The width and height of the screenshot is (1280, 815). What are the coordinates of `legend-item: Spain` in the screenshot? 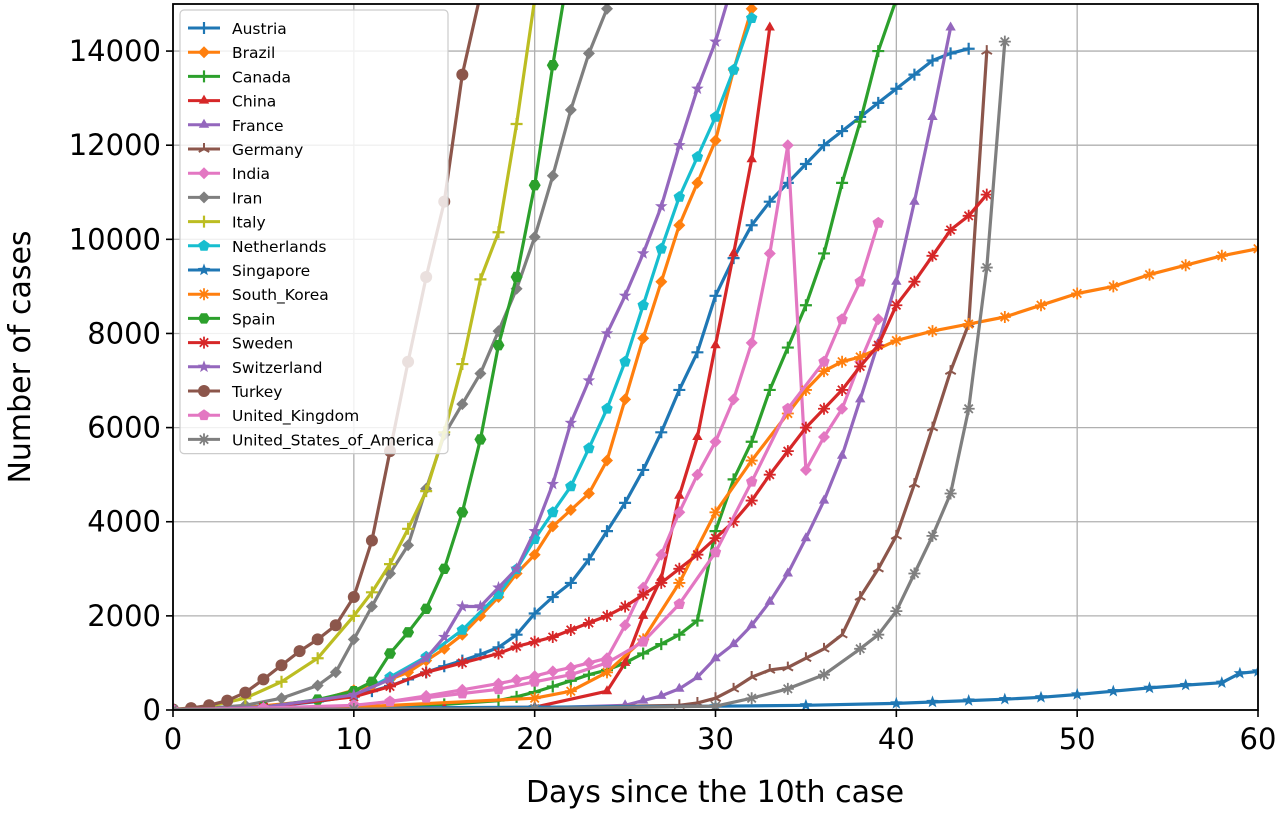 It's located at (231, 319).